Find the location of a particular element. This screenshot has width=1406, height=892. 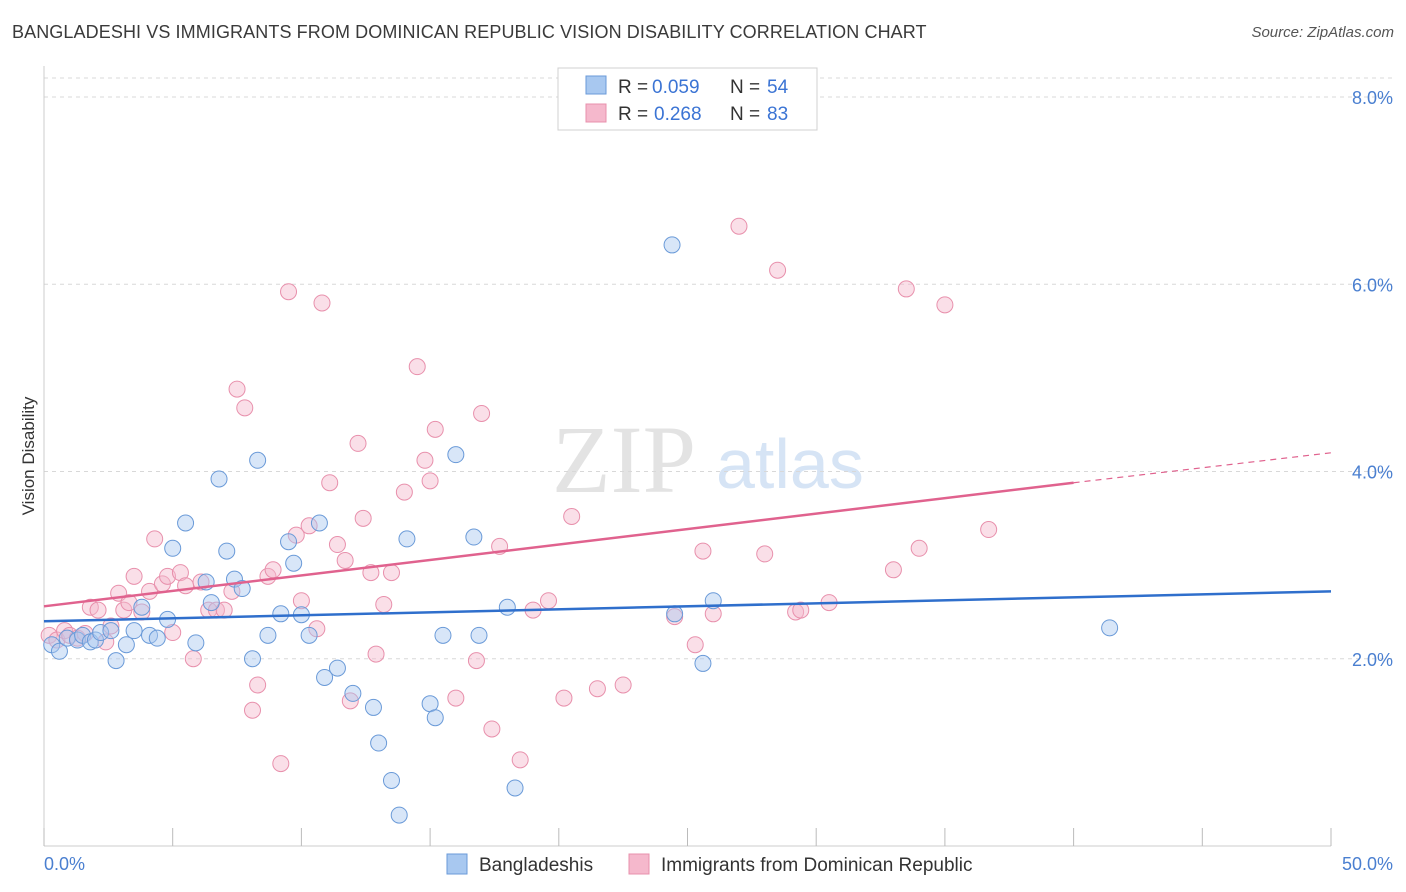

y-tick-label: 8.0% is located at coordinates (1372, 98).